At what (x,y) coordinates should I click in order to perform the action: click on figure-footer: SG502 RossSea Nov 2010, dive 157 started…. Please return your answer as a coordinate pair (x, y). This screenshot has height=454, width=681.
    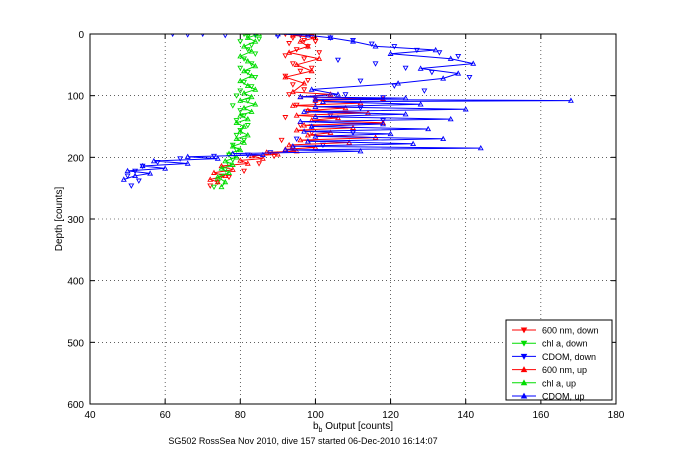
    Looking at the image, I should click on (302, 441).